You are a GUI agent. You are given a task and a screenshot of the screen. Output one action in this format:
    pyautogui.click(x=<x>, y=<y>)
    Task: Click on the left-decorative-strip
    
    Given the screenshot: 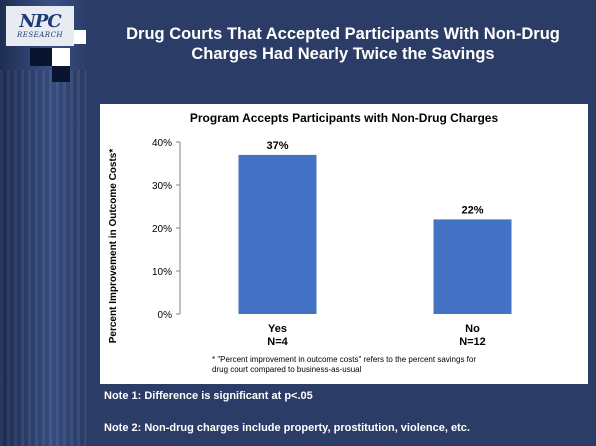 What is the action you would take?
    pyautogui.click(x=44, y=223)
    